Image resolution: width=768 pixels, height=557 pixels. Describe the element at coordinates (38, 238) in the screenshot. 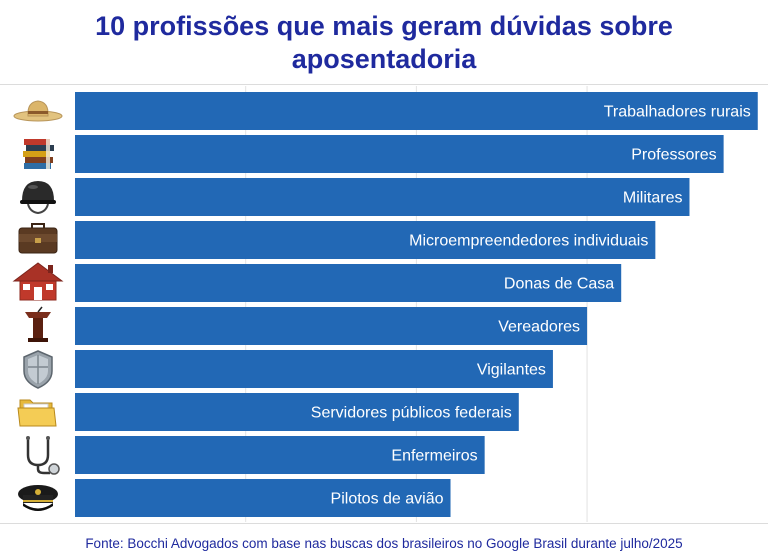

I see `briefcase-icon` at that location.